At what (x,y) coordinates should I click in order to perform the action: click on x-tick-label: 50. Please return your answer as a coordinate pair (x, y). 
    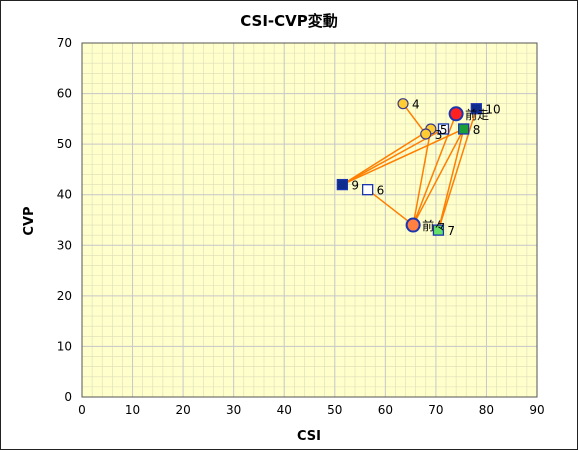
    Looking at the image, I should click on (334, 410).